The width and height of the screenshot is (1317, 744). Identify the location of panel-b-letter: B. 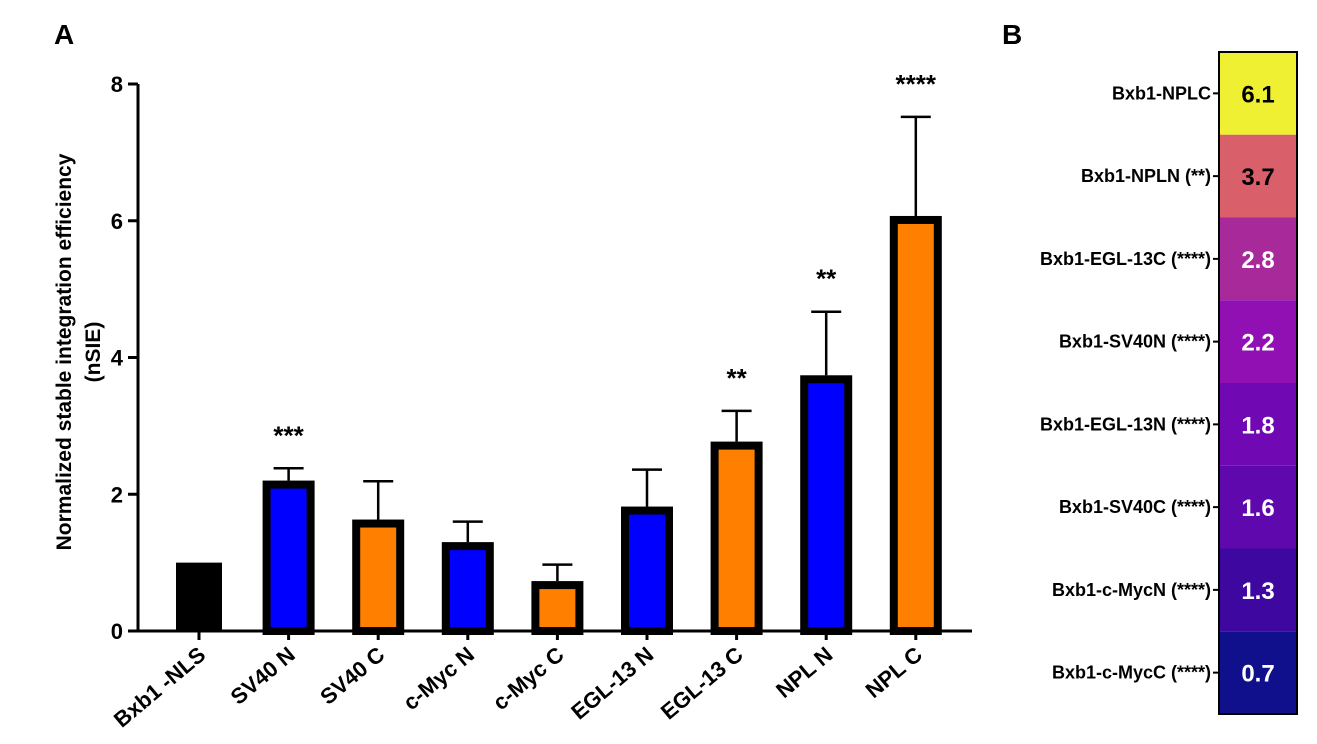
(1012, 34).